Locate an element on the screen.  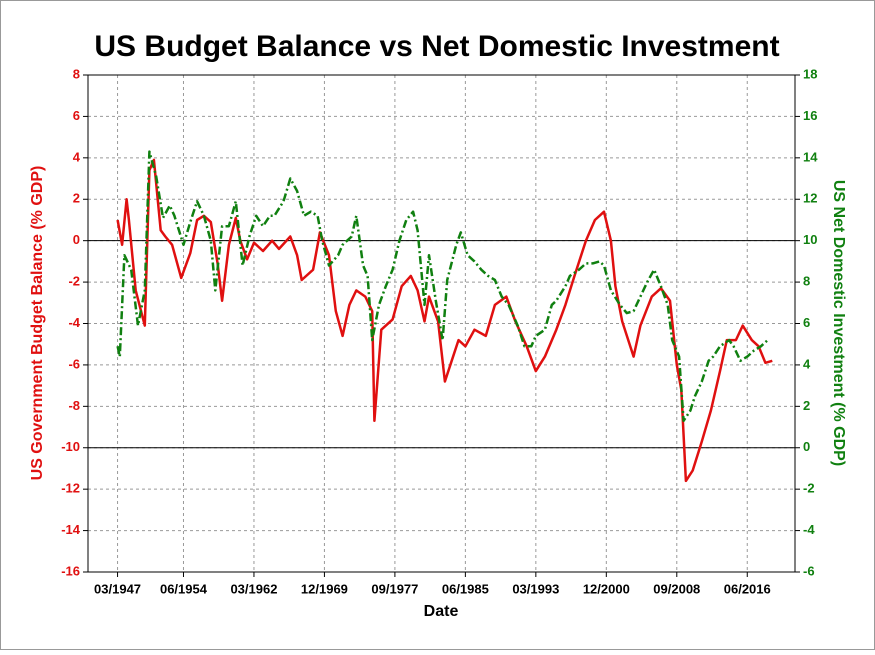
y-tick-label: -16 is located at coordinates (70, 570).